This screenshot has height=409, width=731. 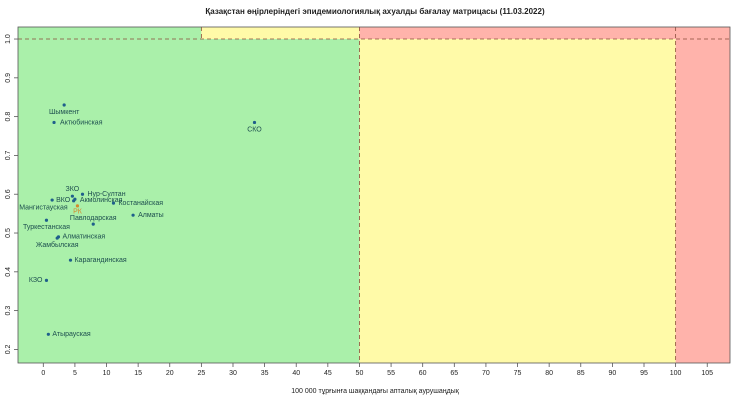 I want to click on x-tick-label: 100, so click(x=676, y=373).